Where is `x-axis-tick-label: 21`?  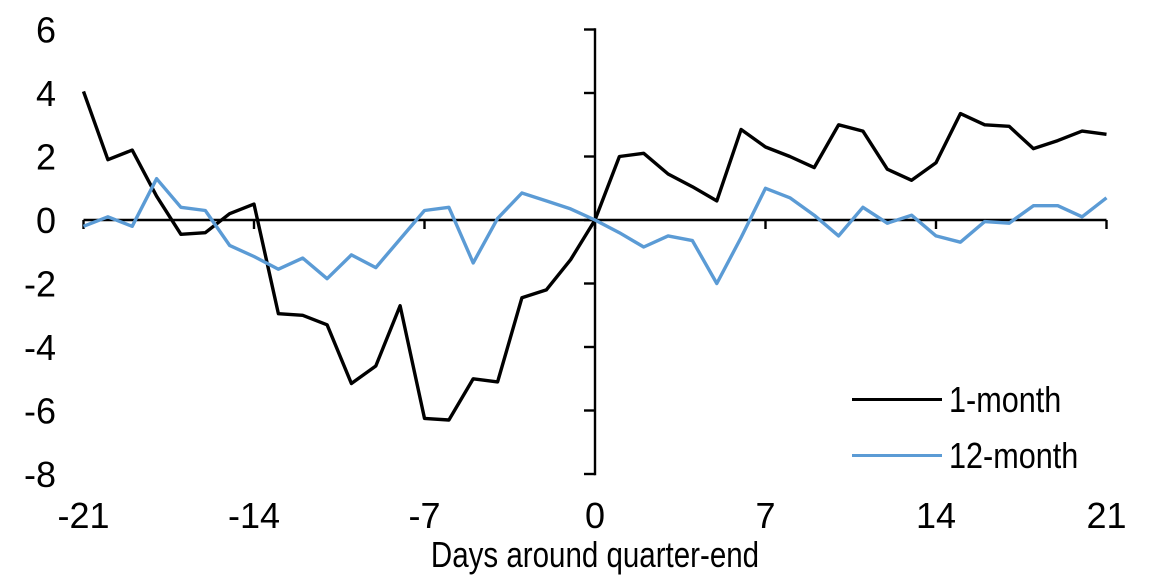
x-axis-tick-label: 21 is located at coordinates (1106, 515).